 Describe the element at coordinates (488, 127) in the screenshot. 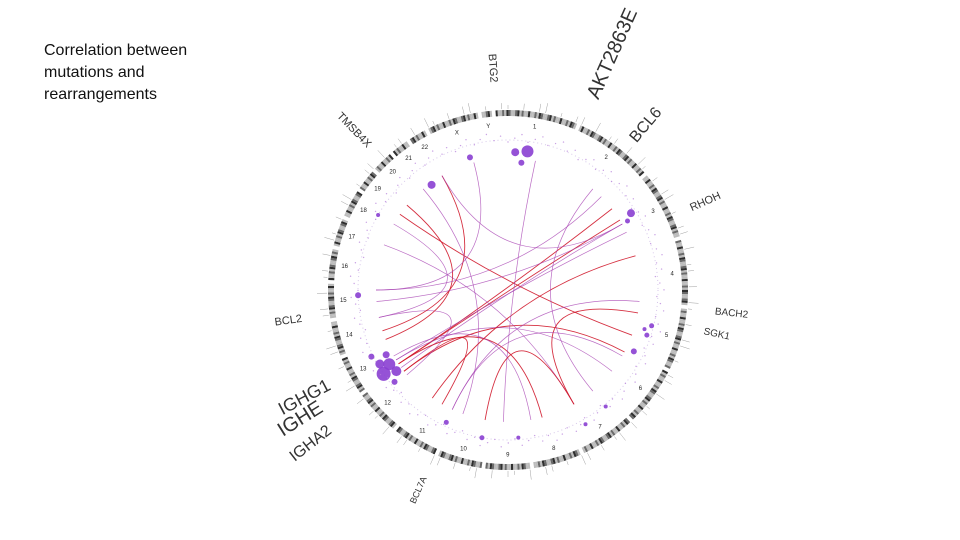

I see `chromosome-label: Y` at that location.